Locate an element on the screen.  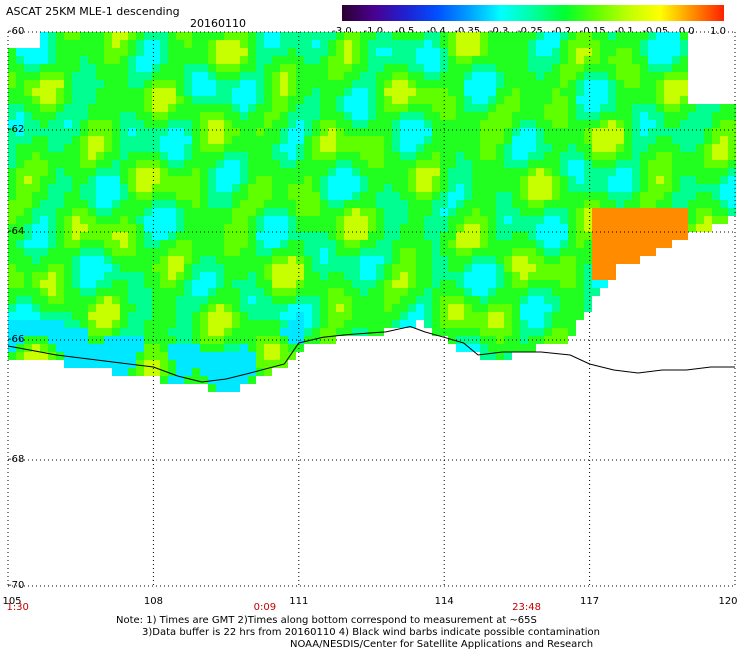
coastline is located at coordinates (371, 354).